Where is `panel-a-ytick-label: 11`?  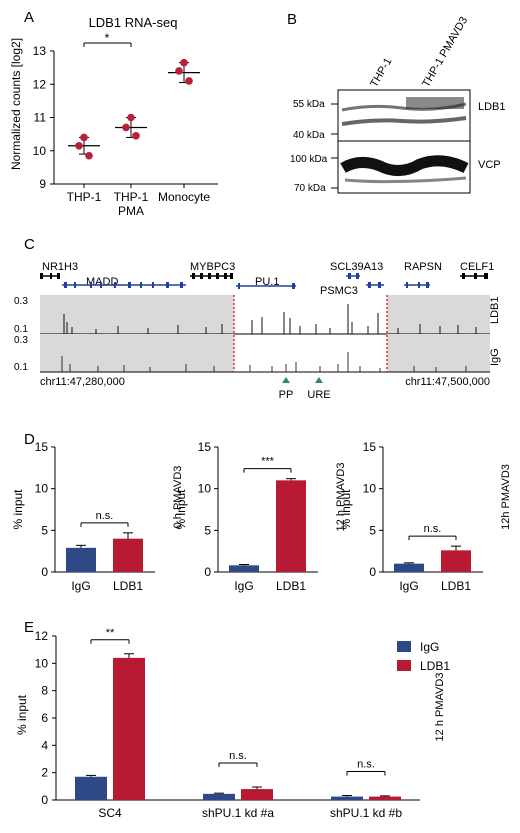 panel-a-ytick-label: 11 is located at coordinates (40, 118).